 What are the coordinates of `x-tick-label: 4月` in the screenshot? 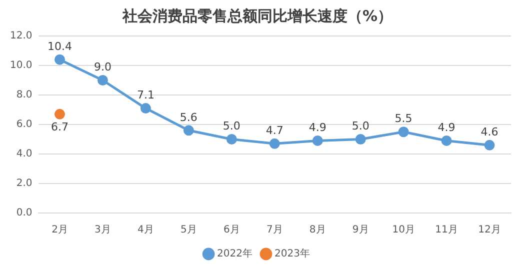 It's located at (146, 230).